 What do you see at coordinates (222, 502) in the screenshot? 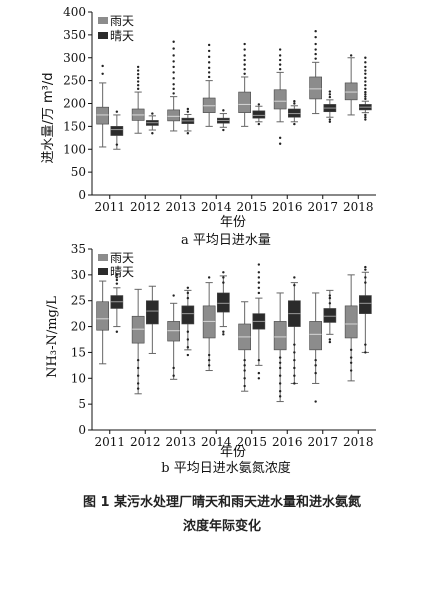
I see `figure-caption-line1: 图 1 某污水处理厂晴天和雨天进水量和进水氨氮` at bounding box center [222, 502].